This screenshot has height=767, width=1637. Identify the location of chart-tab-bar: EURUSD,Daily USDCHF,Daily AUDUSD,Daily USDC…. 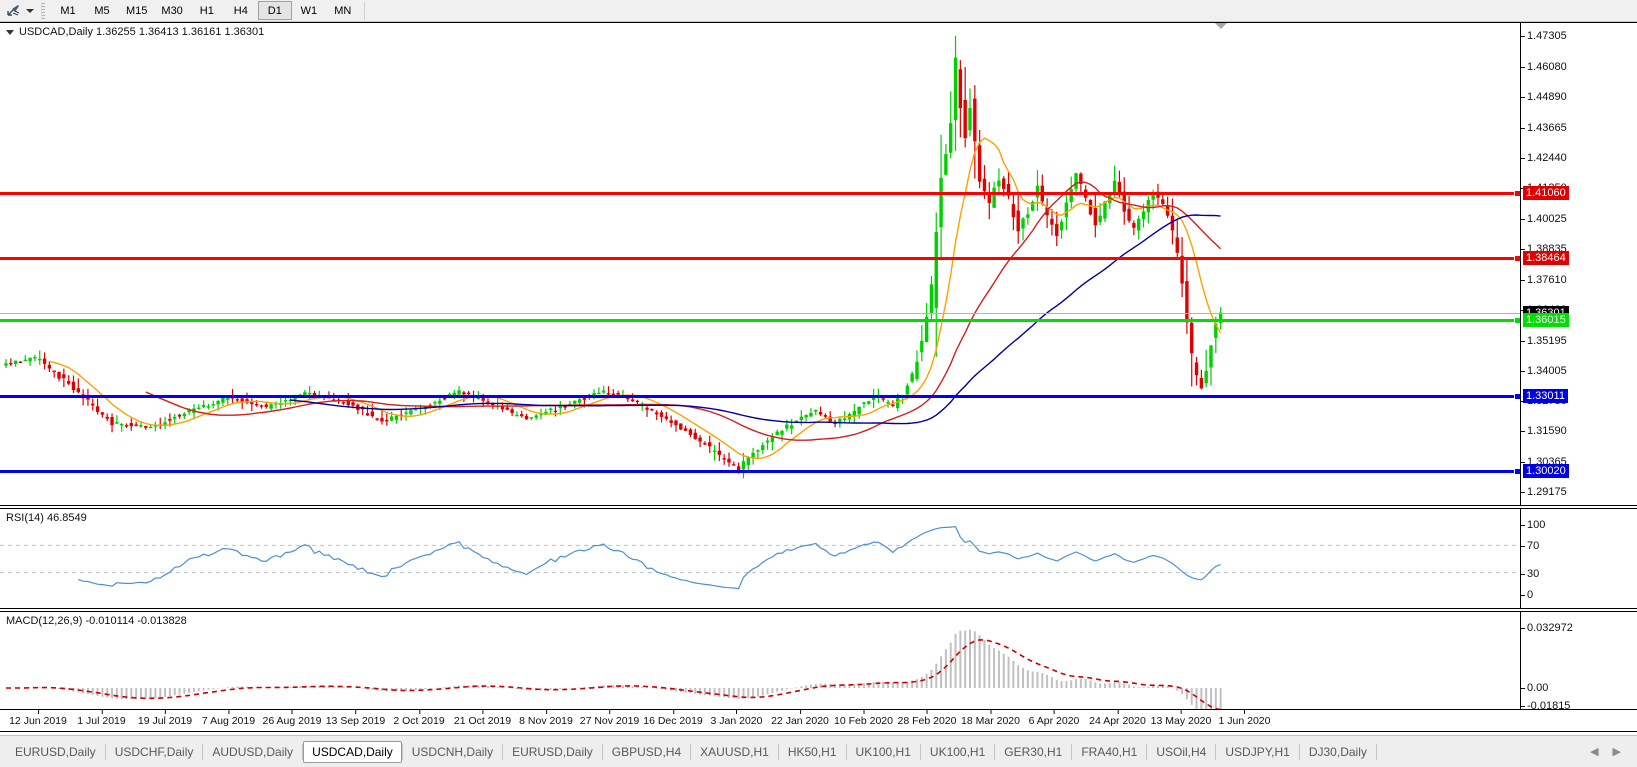
(818, 751).